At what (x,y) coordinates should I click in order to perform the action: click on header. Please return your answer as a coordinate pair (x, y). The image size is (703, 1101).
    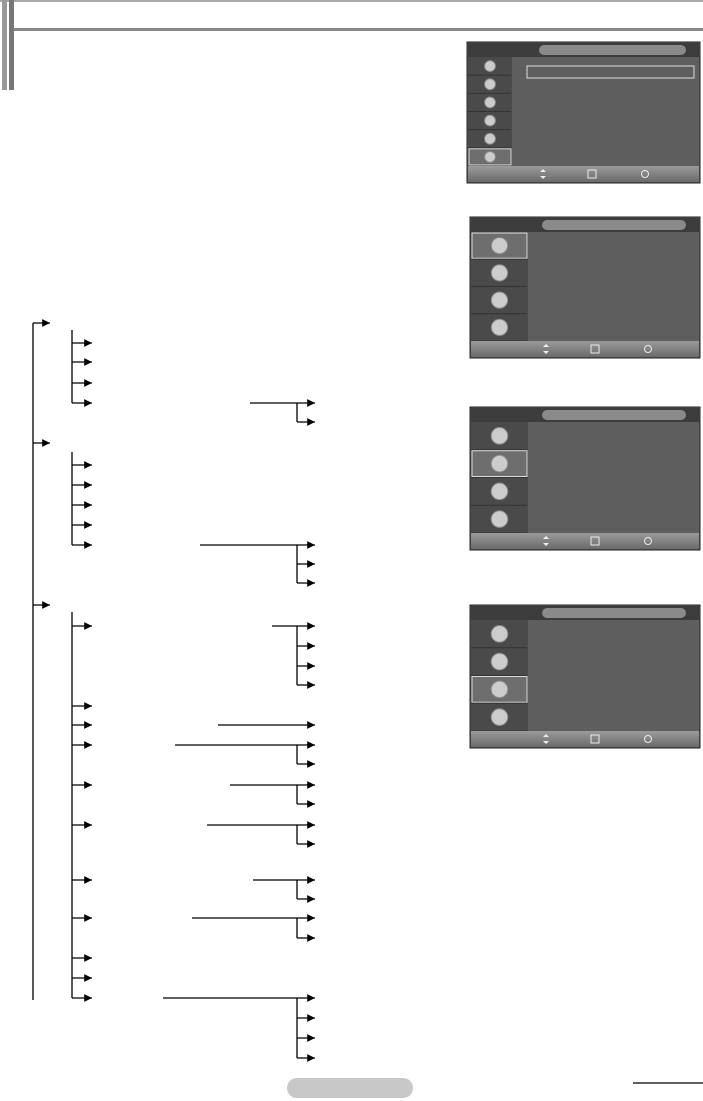
    Looking at the image, I should click on (351, 45).